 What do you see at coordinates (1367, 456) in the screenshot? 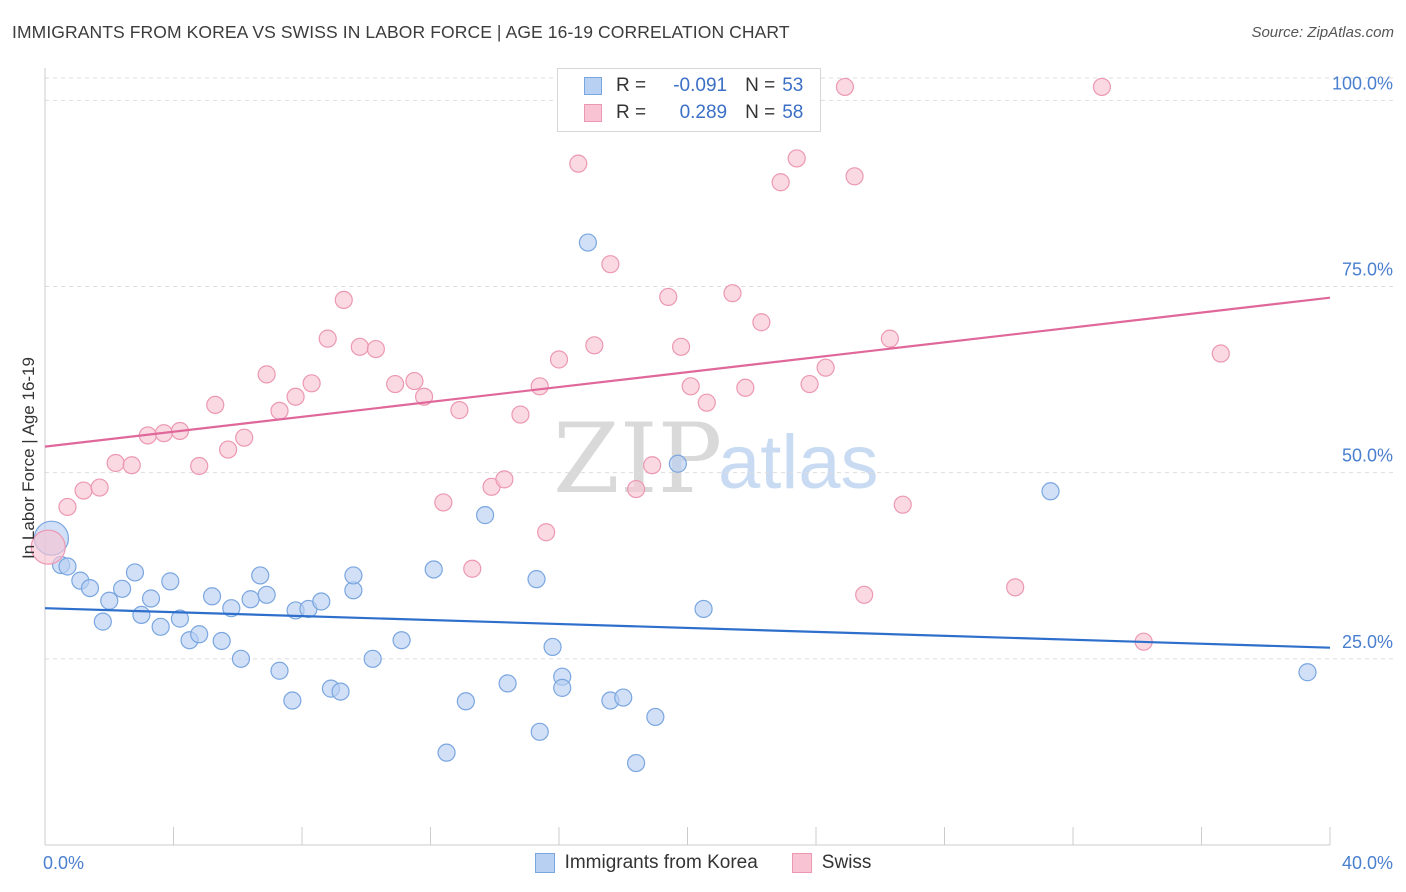
I see `y-tick-label: 50.0%` at bounding box center [1367, 456].